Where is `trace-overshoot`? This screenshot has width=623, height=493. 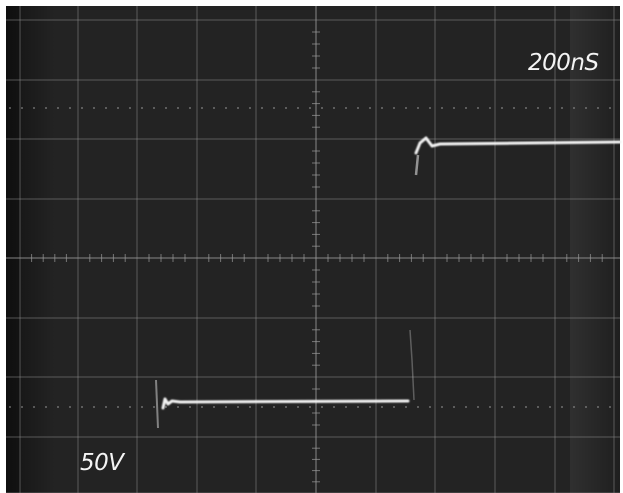
trace-overshoot is located at coordinates (518, 145).